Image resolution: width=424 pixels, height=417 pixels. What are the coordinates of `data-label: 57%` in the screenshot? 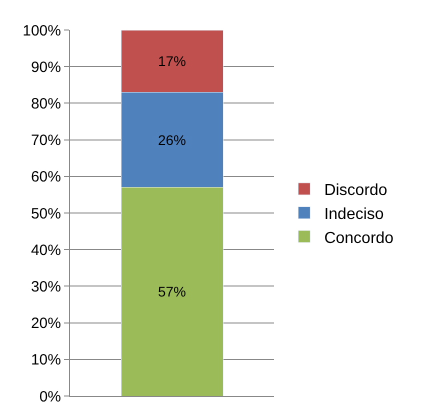 It's located at (172, 292).